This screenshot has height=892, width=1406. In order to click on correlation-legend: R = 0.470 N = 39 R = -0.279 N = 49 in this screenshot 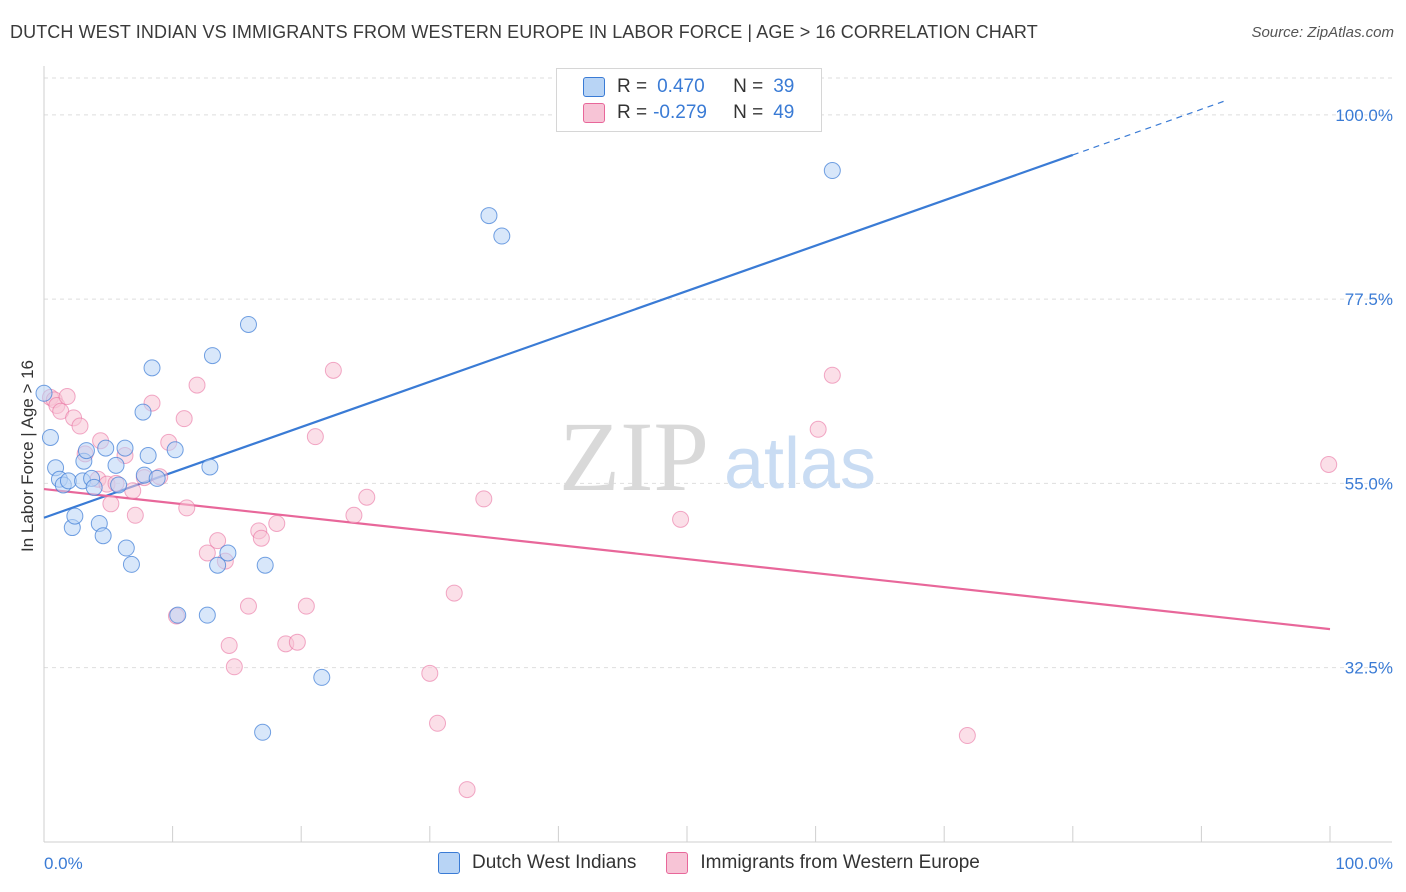, I will do `click(689, 100)`.